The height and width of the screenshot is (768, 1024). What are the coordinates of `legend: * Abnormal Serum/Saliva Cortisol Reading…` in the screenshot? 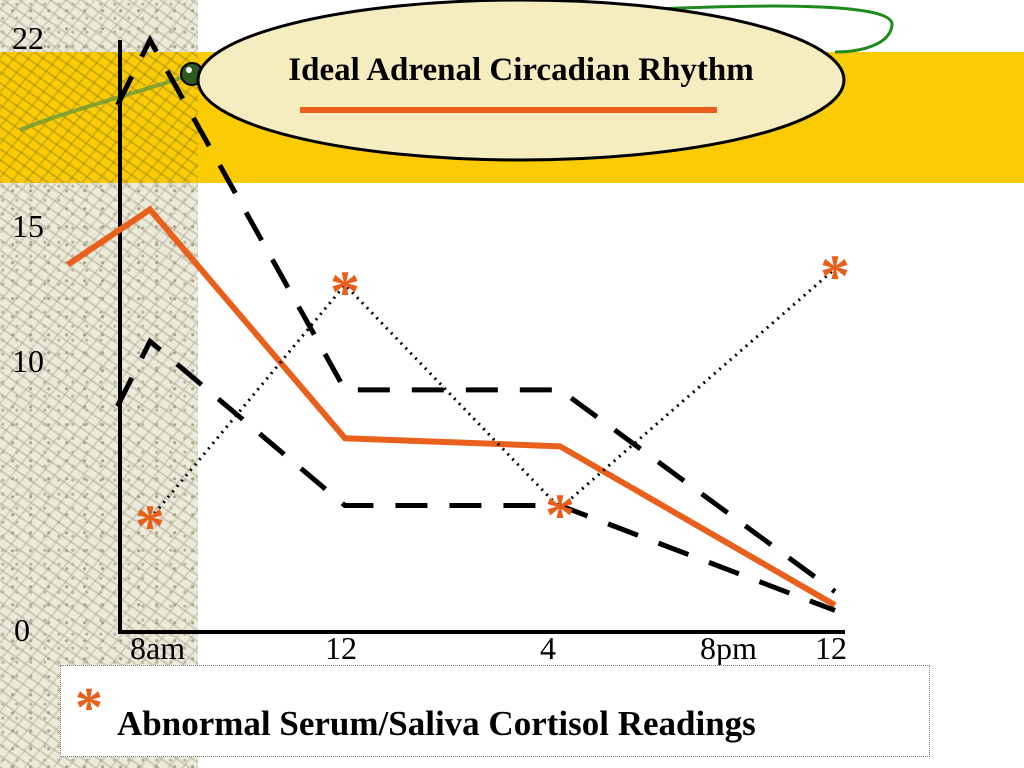 It's located at (495, 711).